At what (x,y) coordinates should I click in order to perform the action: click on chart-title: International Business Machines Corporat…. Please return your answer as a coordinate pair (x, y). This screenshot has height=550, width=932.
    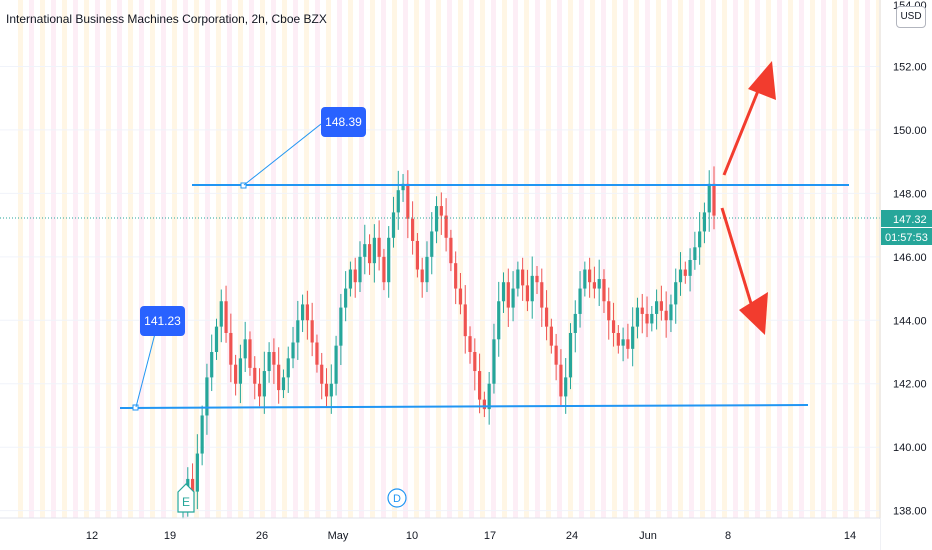
    Looking at the image, I should click on (166, 19).